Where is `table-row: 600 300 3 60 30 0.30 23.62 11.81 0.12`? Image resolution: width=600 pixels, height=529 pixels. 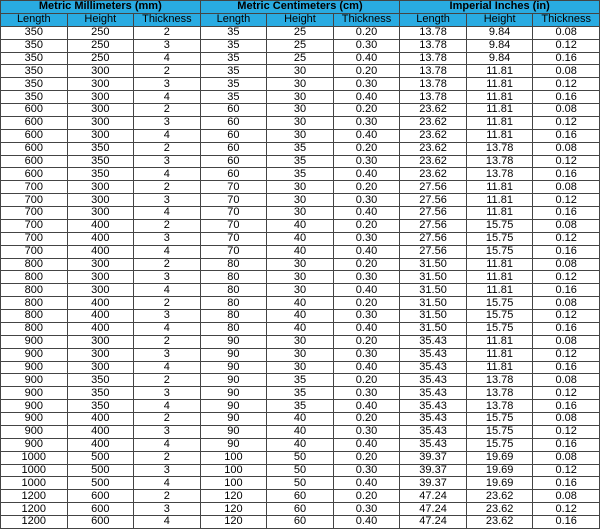
table-row: 600 300 3 60 30 0.30 23.62 11.81 0.12 is located at coordinates (300, 122).